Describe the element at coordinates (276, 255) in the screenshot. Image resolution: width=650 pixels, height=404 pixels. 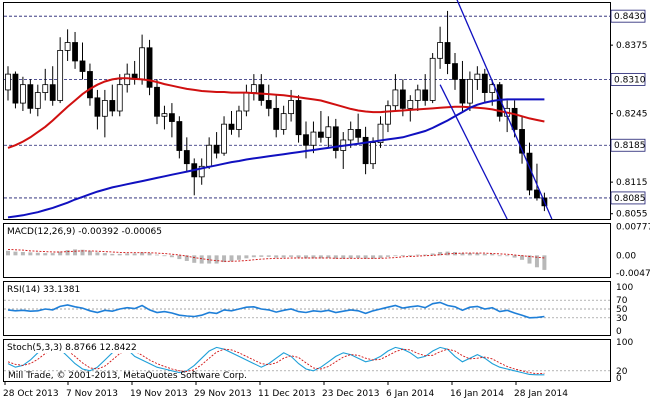
I see `macd-signal-line` at that location.